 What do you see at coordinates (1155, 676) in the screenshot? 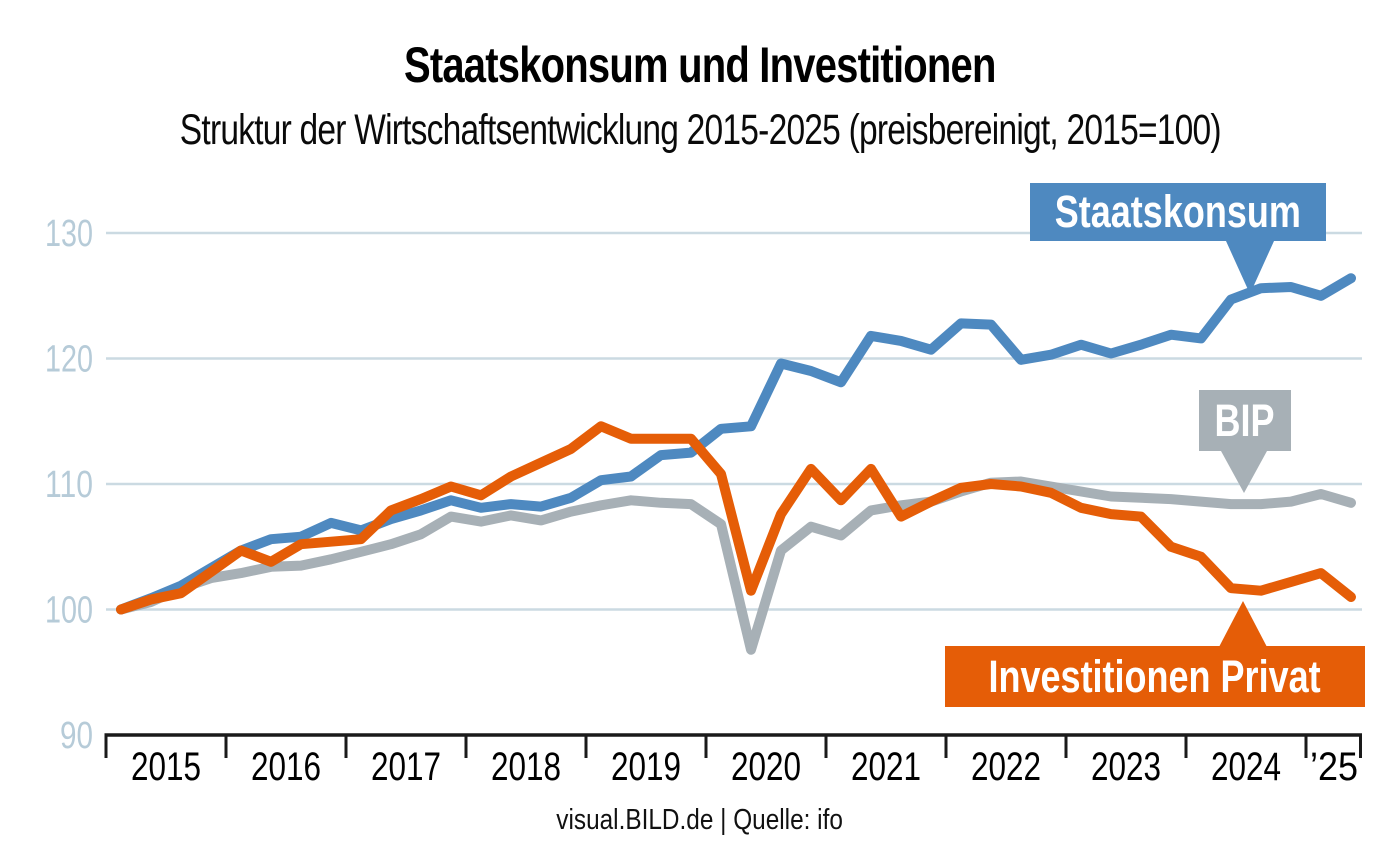
I see `callout-investitionen-privat-label: Investitionen Privat` at bounding box center [1155, 676].